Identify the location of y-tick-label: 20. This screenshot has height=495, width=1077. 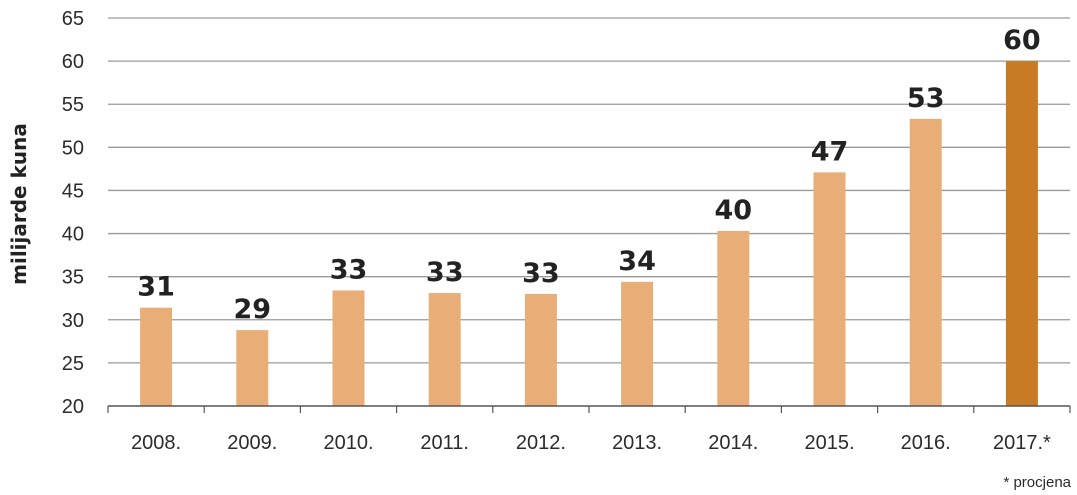
(73, 407).